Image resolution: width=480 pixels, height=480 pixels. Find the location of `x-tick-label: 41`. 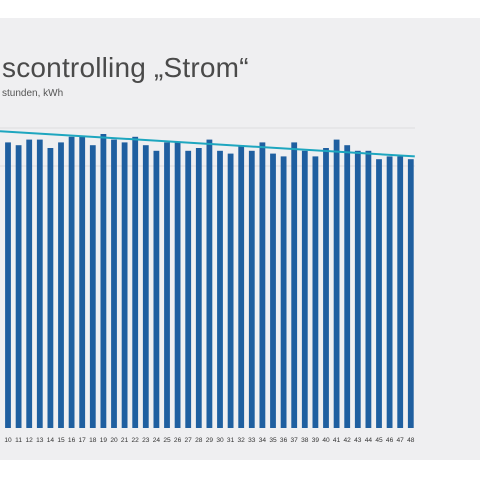

x-tick-label: 41 is located at coordinates (337, 440).